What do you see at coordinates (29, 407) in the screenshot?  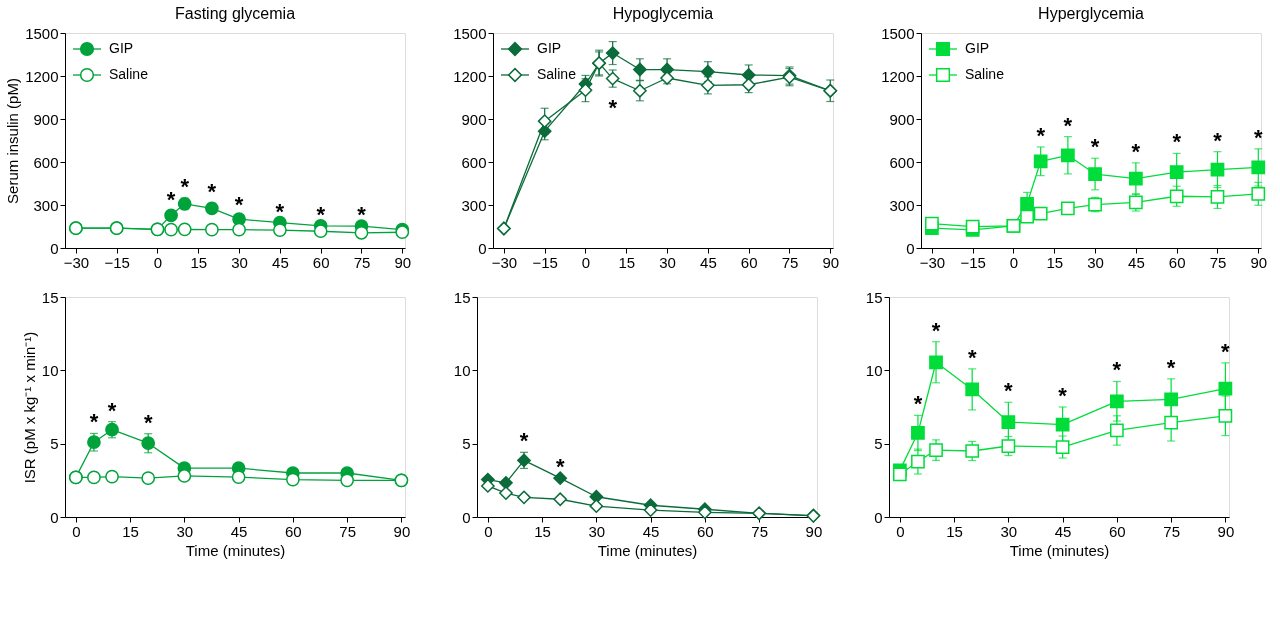 I see `y-axis-title: ISR (pM x kg⁻¹ x min⁻¹)` at bounding box center [29, 407].